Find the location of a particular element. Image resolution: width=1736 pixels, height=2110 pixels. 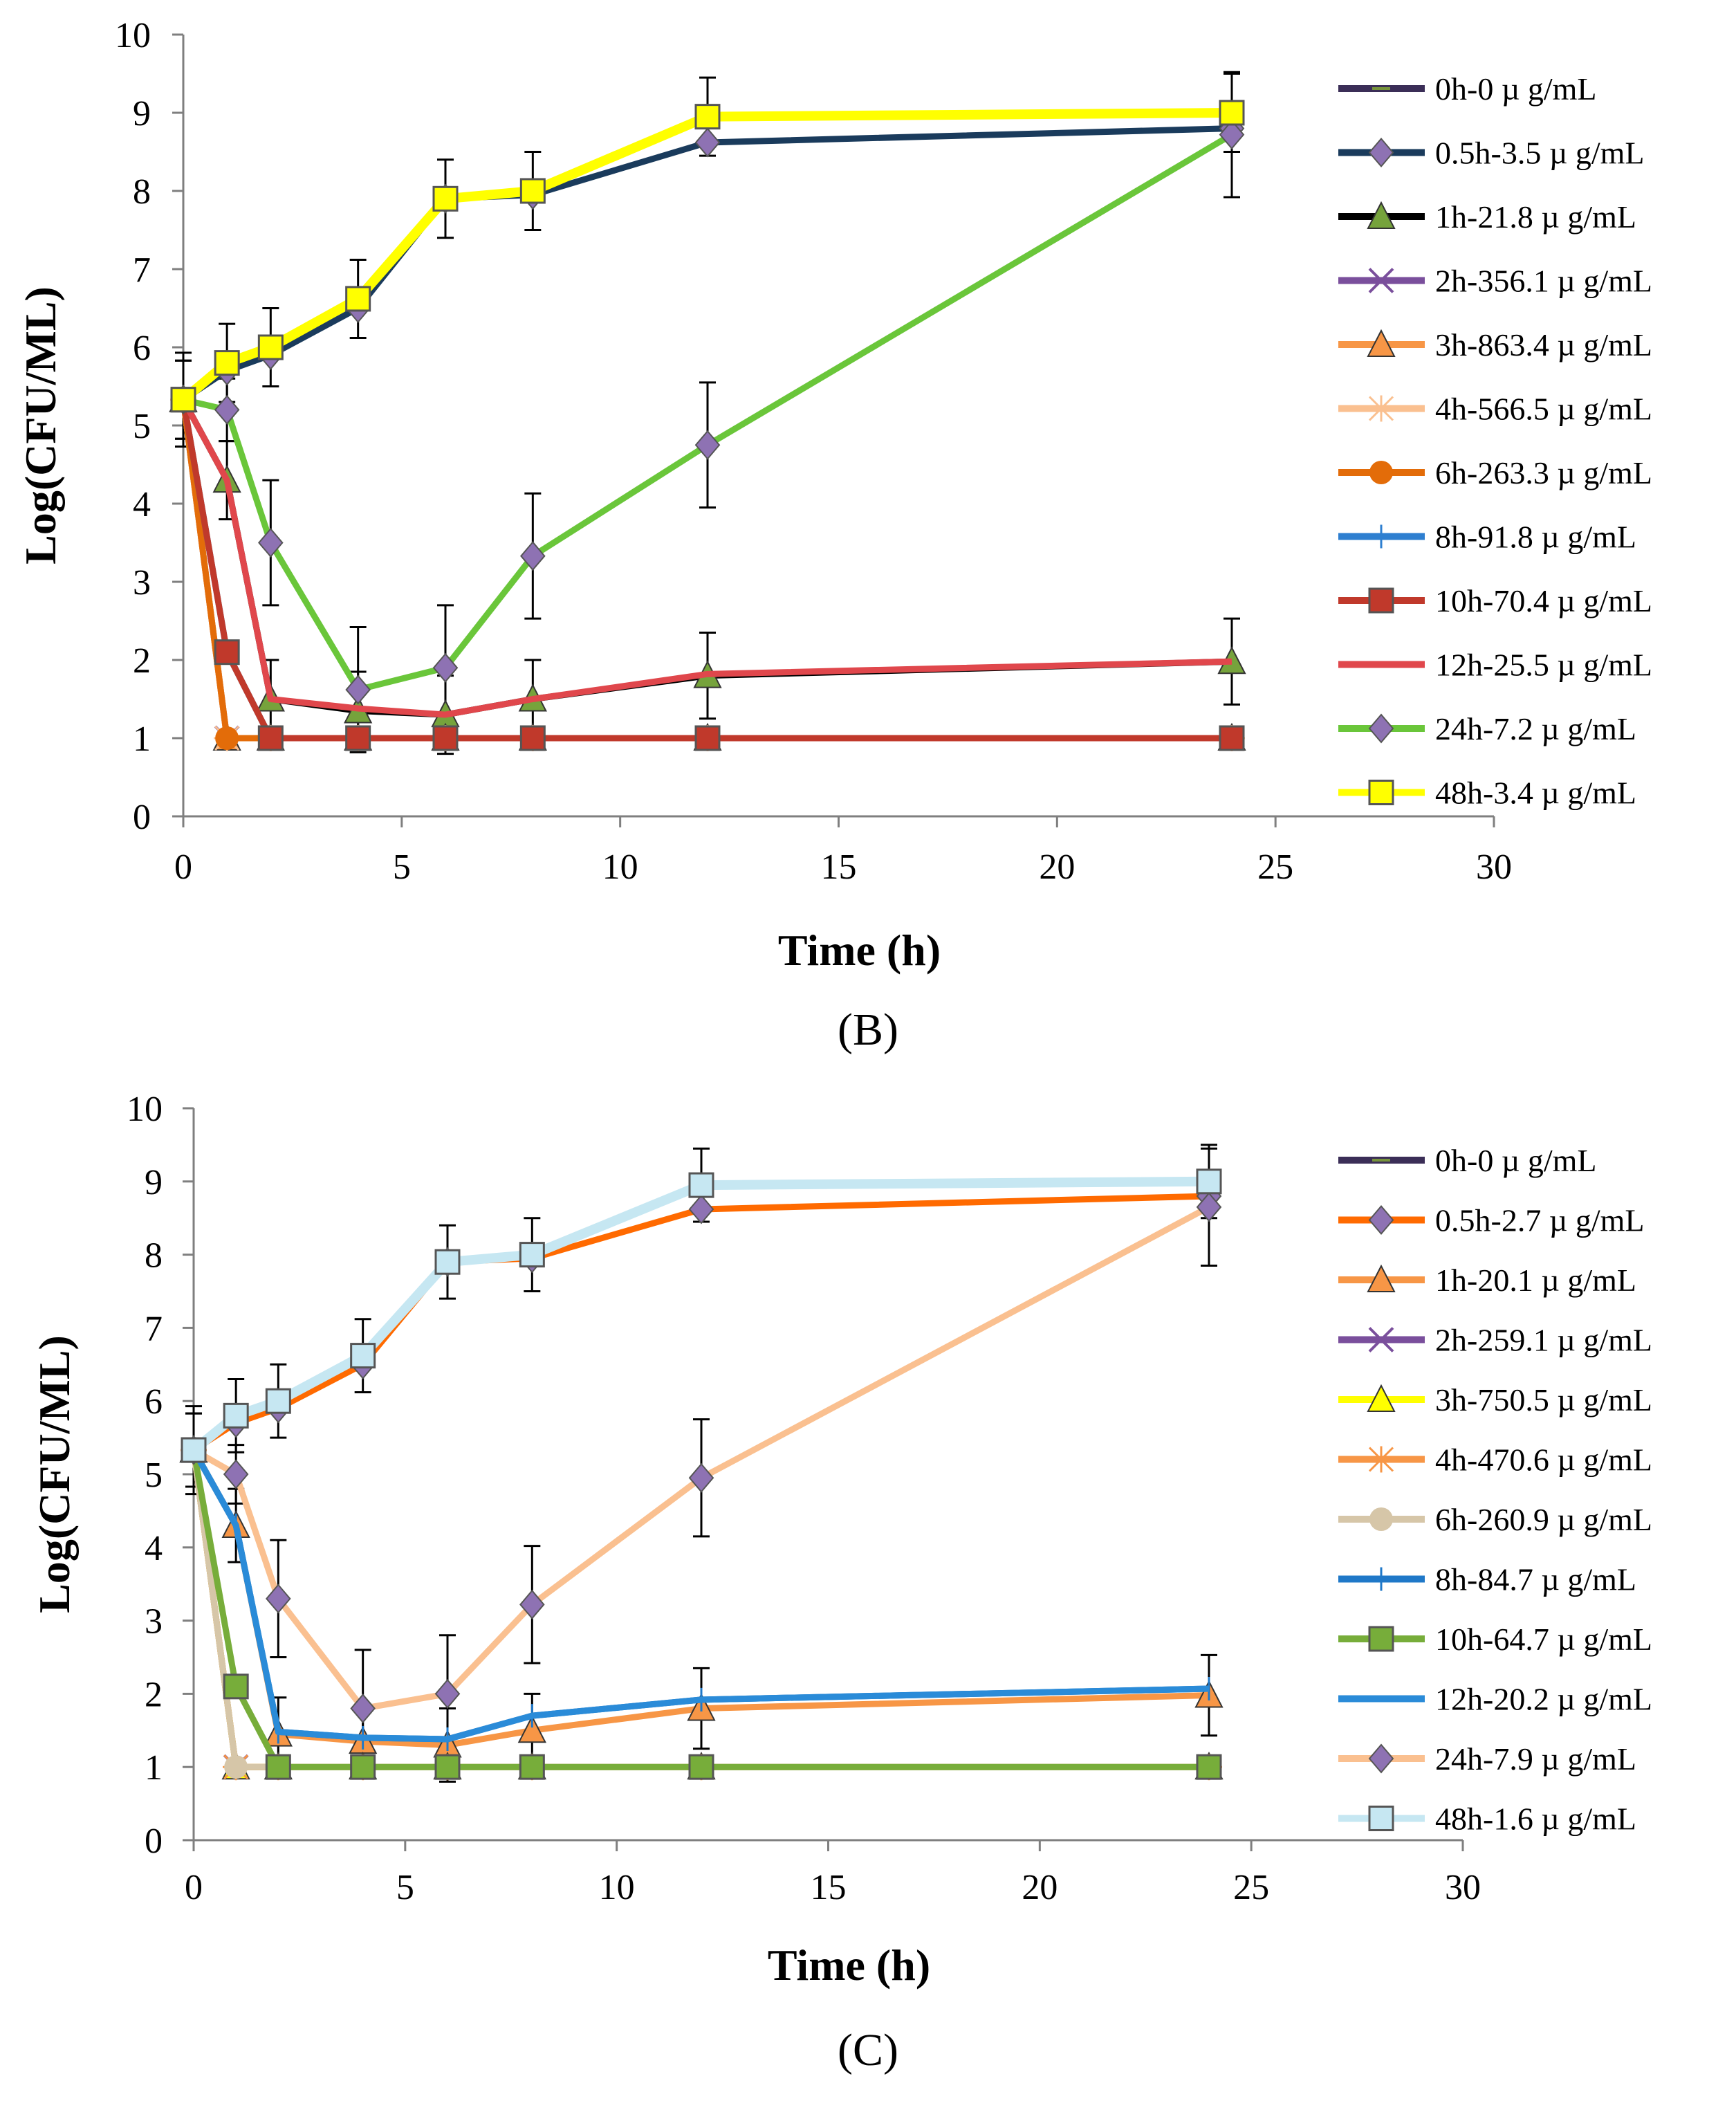

legend-item: 0.5h-2.7 µ g/mL is located at coordinates (1491, 1220).